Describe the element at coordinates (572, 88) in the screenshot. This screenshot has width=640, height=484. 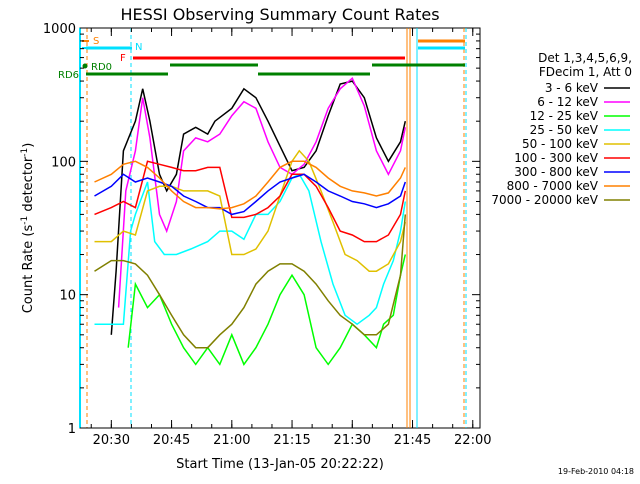
I see `legend-label: 3 - 6 keV` at that location.